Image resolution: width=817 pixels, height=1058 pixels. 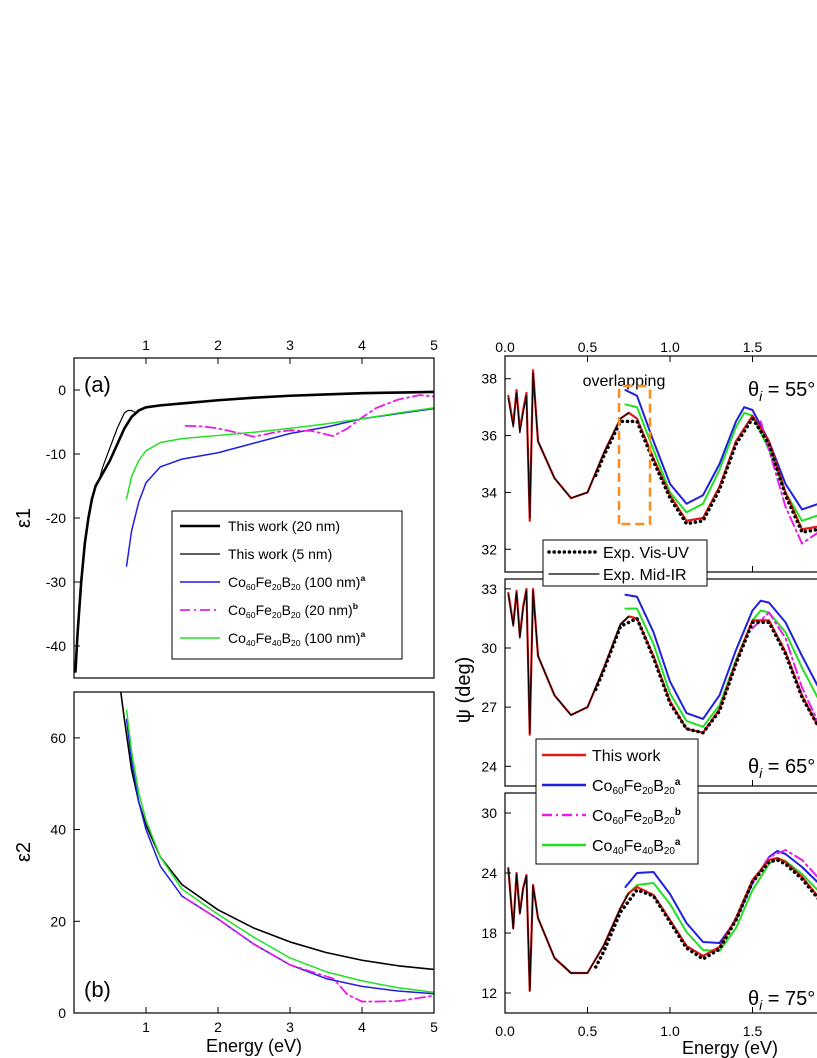 I want to click on series-line-this-work-5-nm-, so click(x=105, y=541).